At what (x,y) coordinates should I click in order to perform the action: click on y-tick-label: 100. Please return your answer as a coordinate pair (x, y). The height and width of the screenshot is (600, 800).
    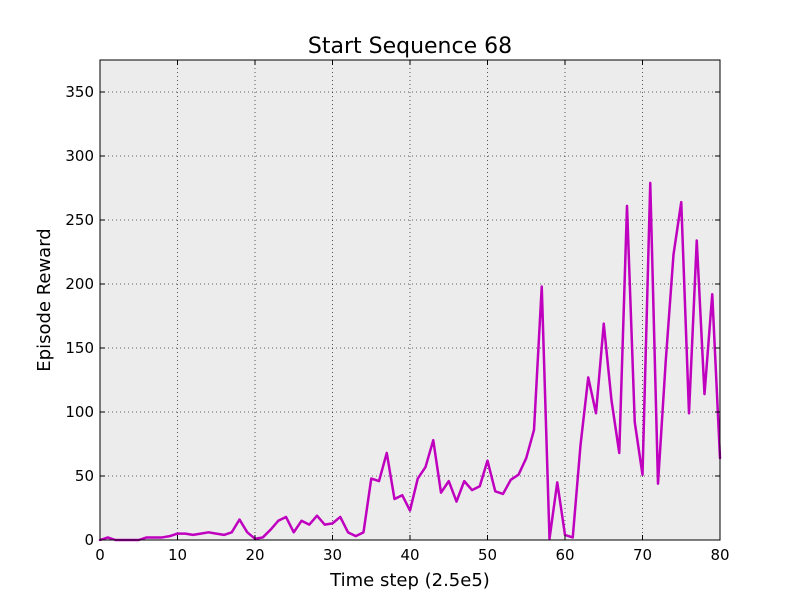
    Looking at the image, I should click on (79, 412).